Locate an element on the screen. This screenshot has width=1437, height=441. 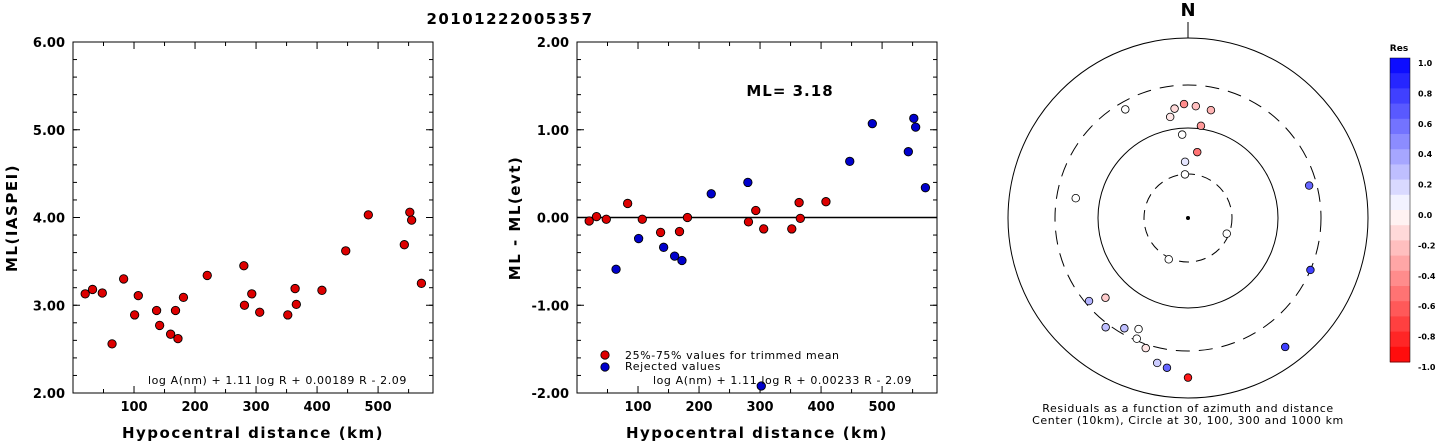
y-tick-label: 4.00 is located at coordinates (49, 219).